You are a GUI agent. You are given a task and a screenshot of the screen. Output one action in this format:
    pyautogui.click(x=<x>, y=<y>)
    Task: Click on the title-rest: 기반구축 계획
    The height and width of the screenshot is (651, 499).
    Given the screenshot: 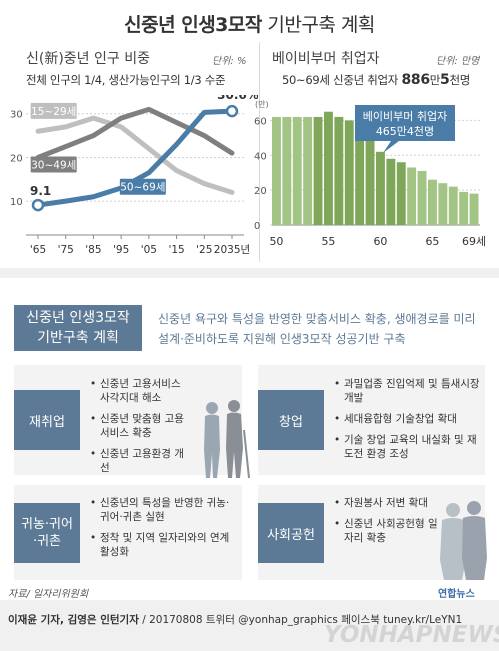 What is the action you would take?
    pyautogui.click(x=318, y=25)
    